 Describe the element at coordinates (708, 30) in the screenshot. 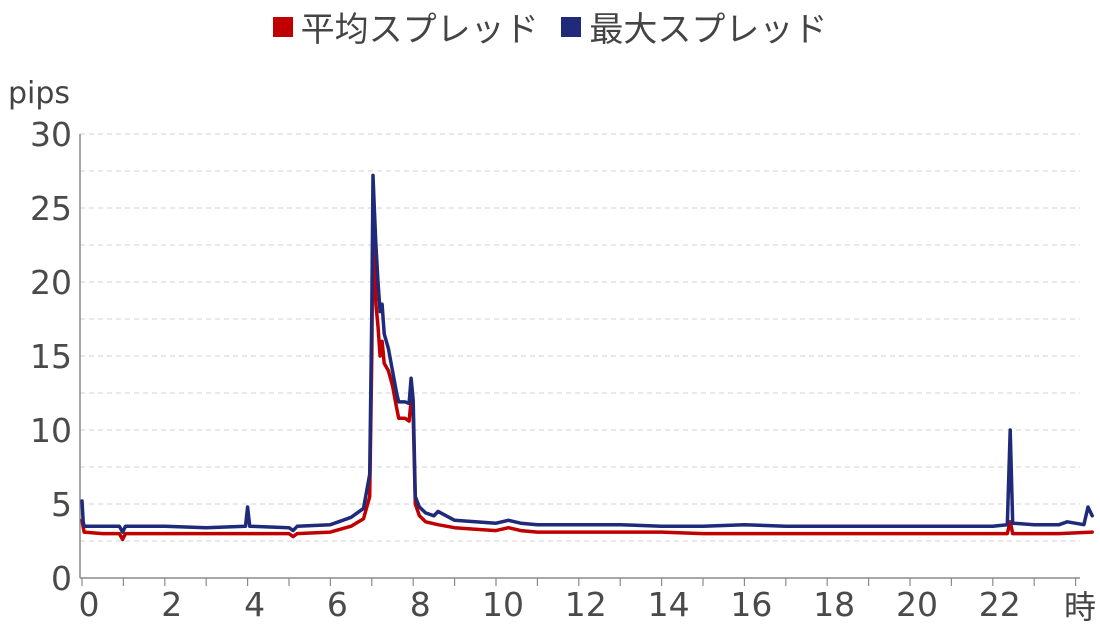

I see `legend-label-max: 最大スプレッド` at that location.